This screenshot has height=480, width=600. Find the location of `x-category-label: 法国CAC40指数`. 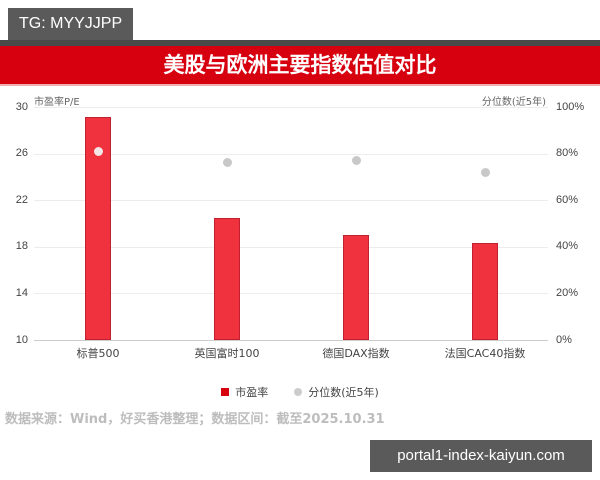

x-category-label: 法国CAC40指数 is located at coordinates (485, 353).